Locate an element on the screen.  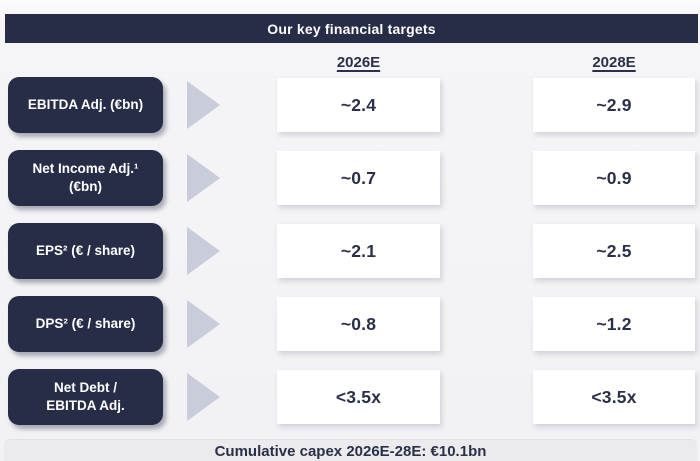
value-net-debt-2028: <3.5x is located at coordinates (614, 397).